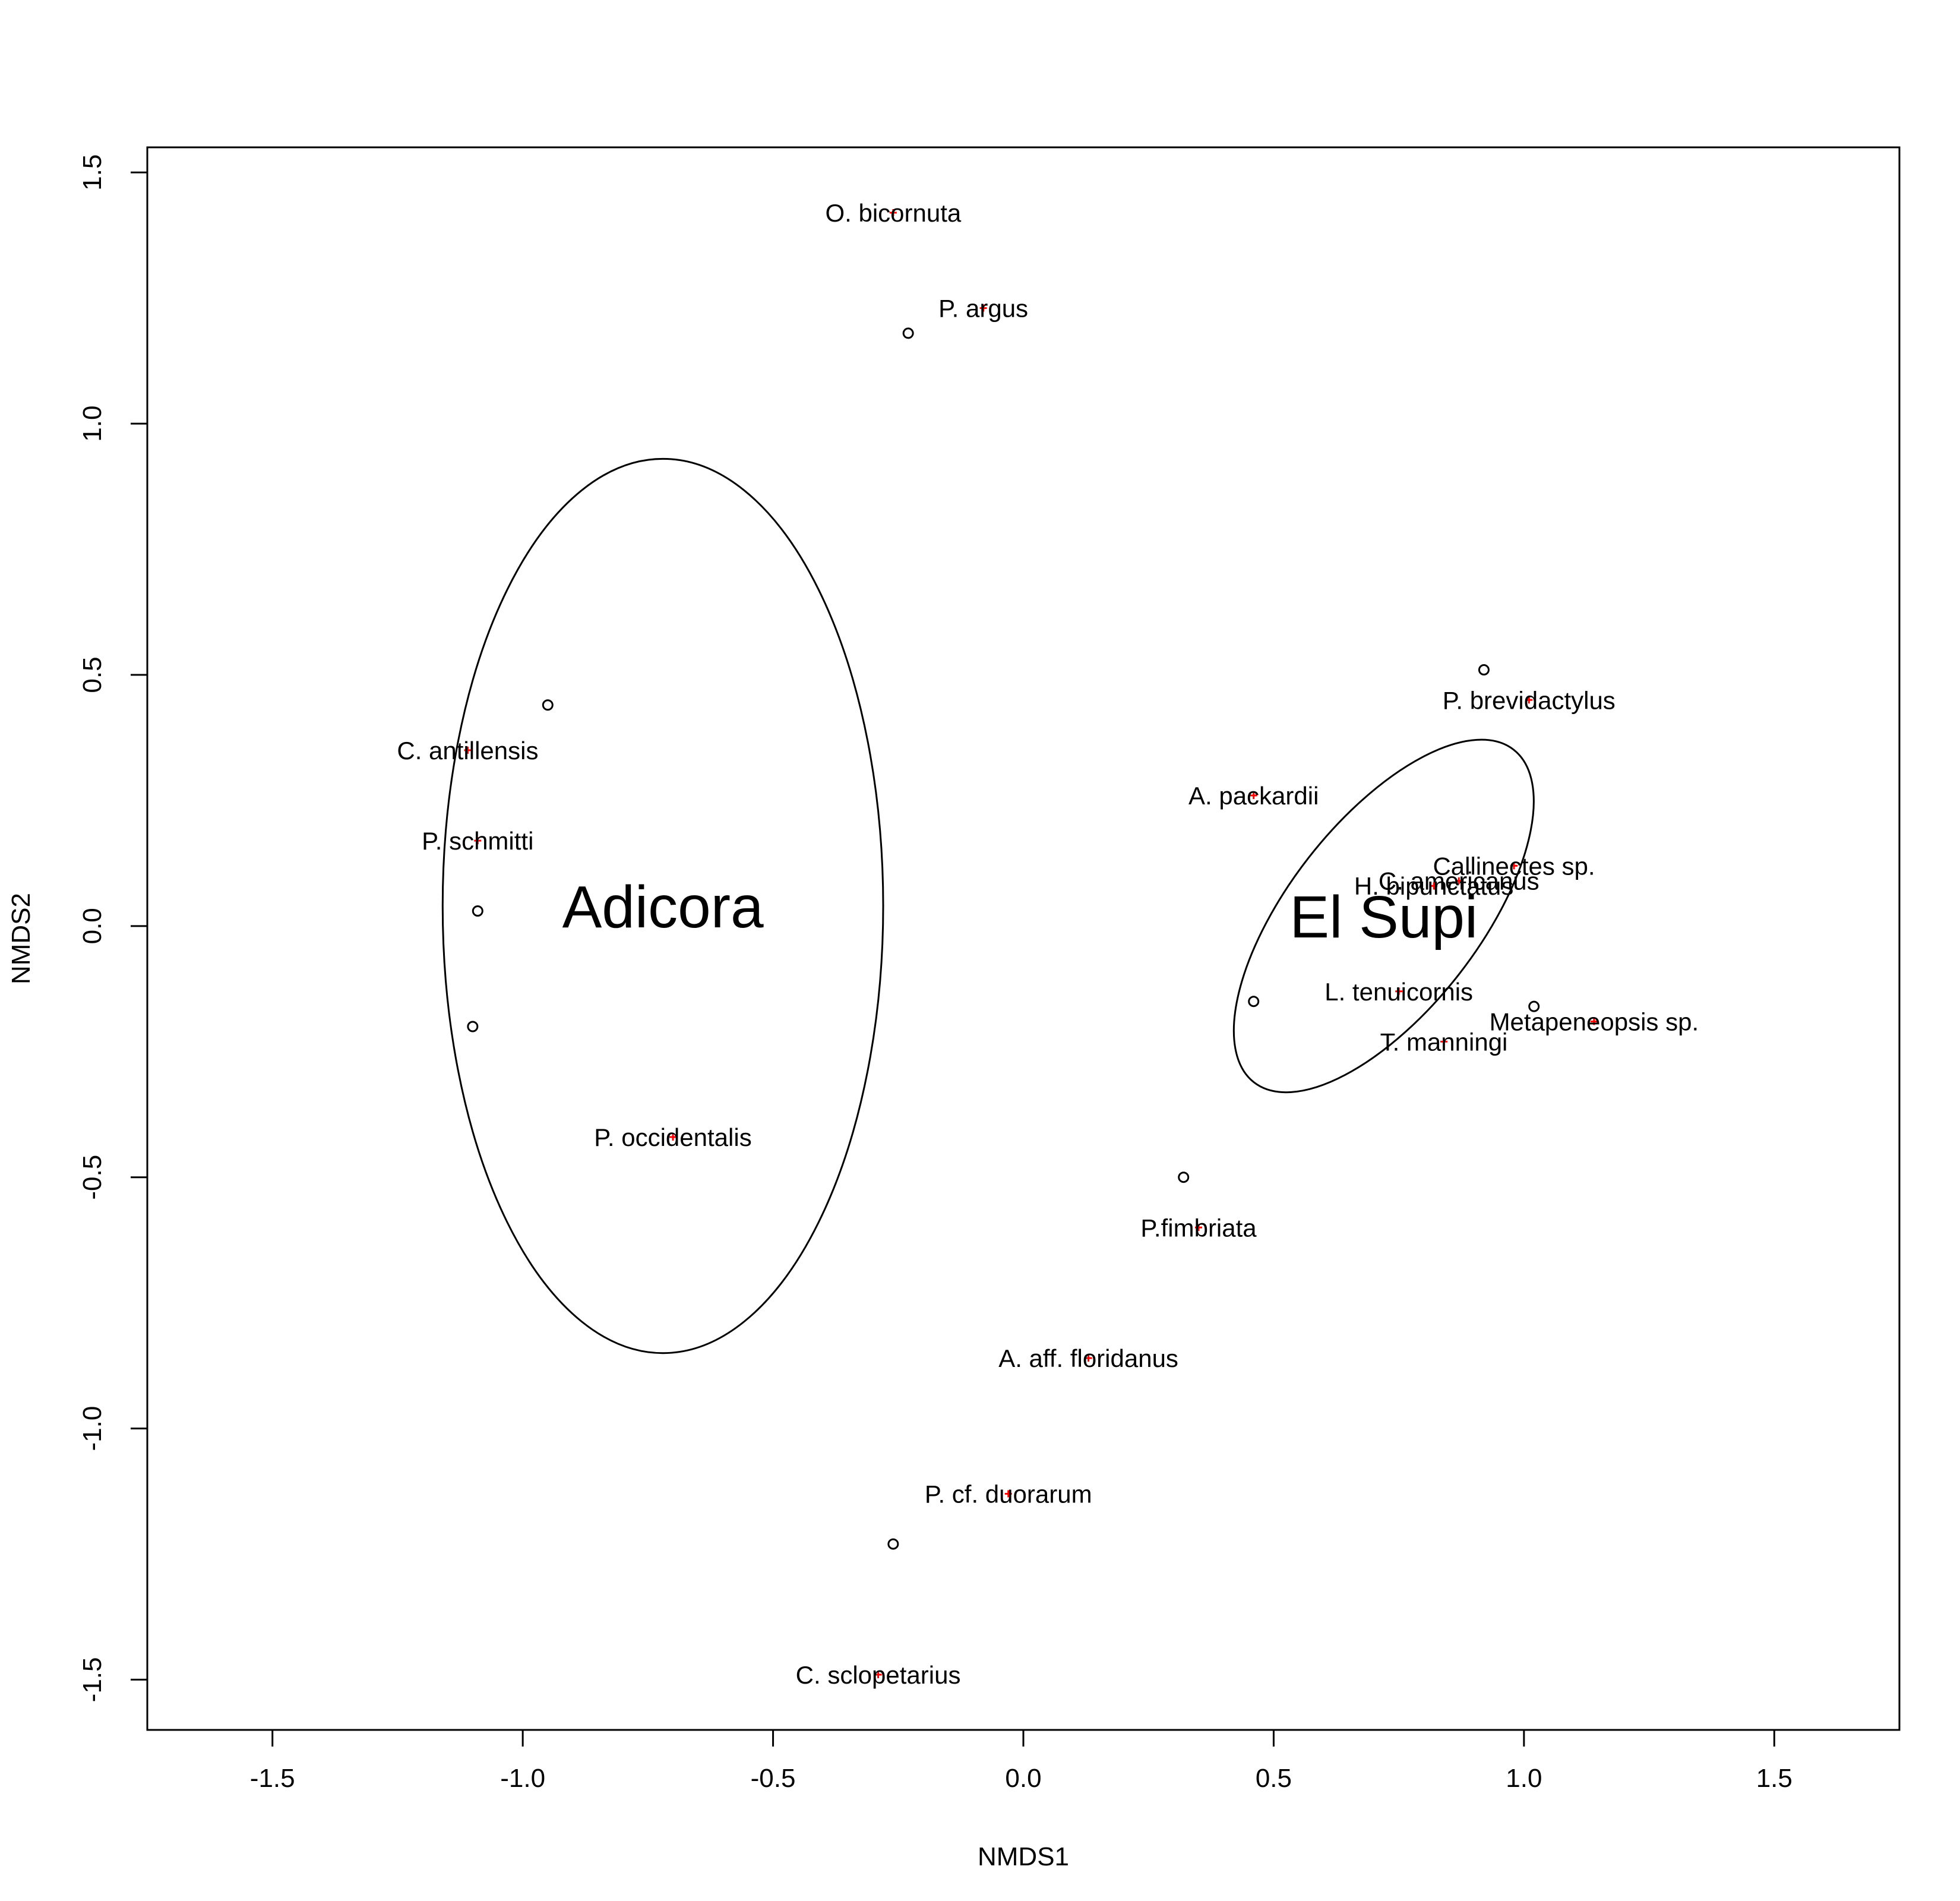 The image size is (1960, 1901). What do you see at coordinates (522, 1779) in the screenshot?
I see `x-tick-label: -1.0` at bounding box center [522, 1779].